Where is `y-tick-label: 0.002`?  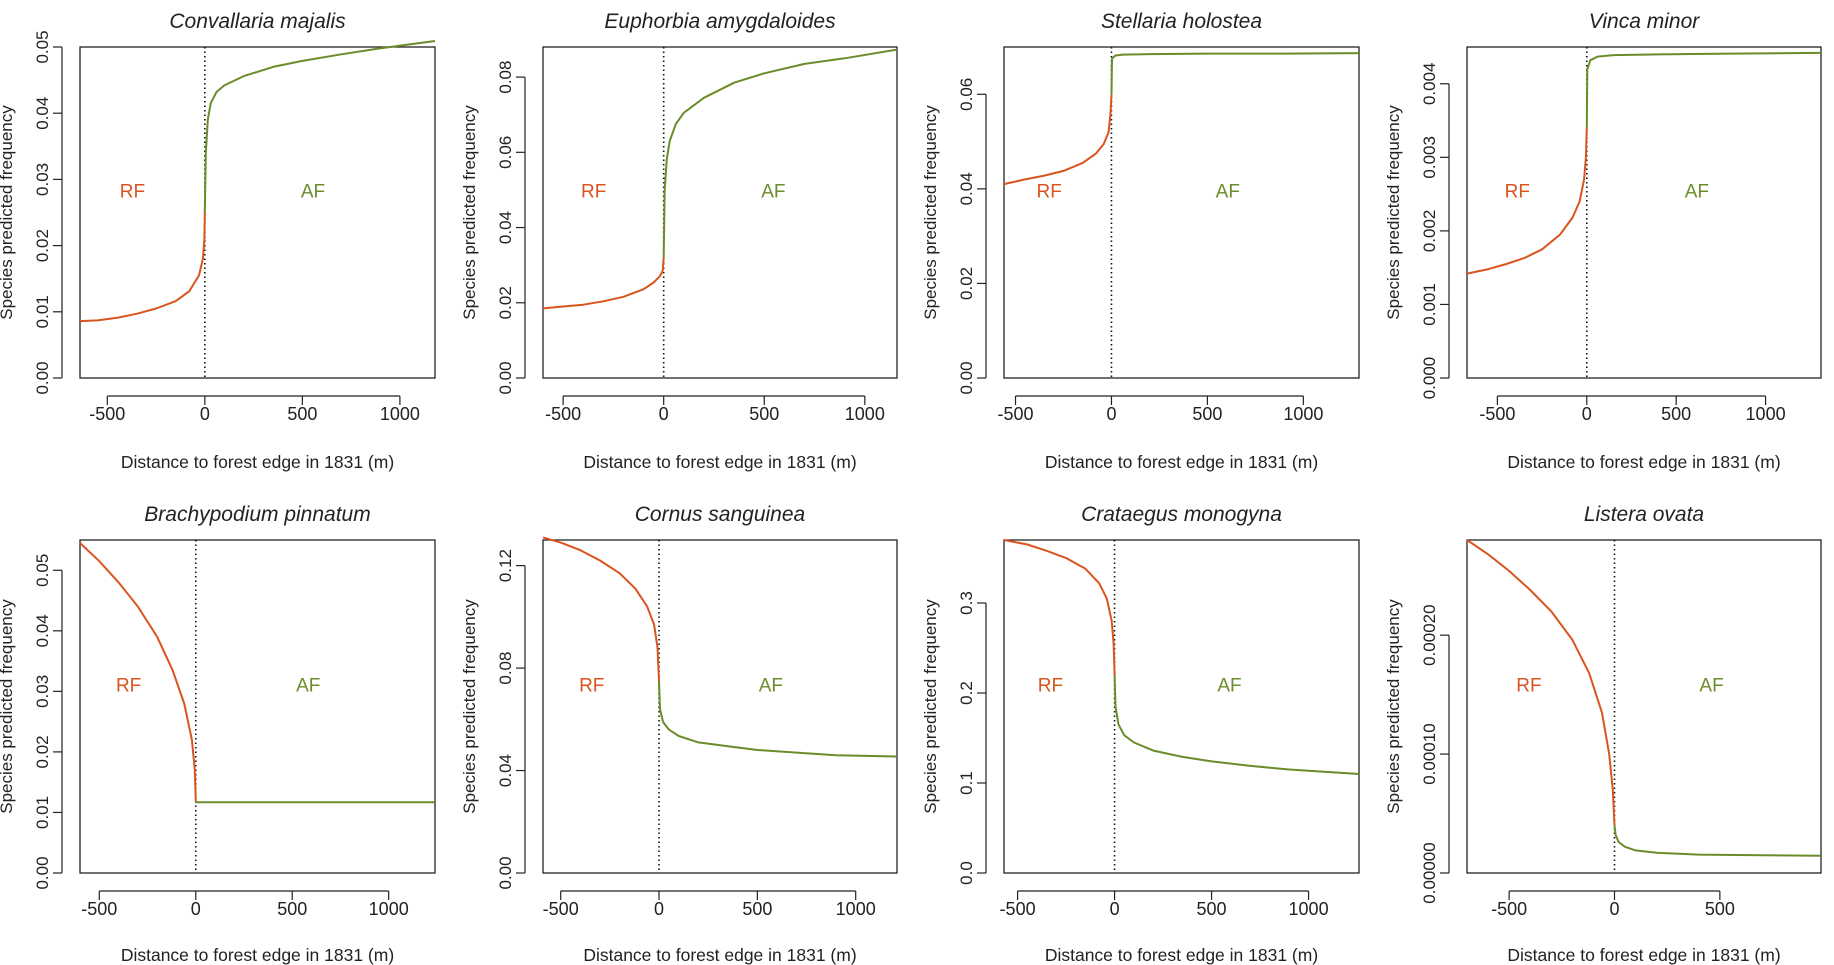 y-tick-label: 0.002 is located at coordinates (1429, 231).